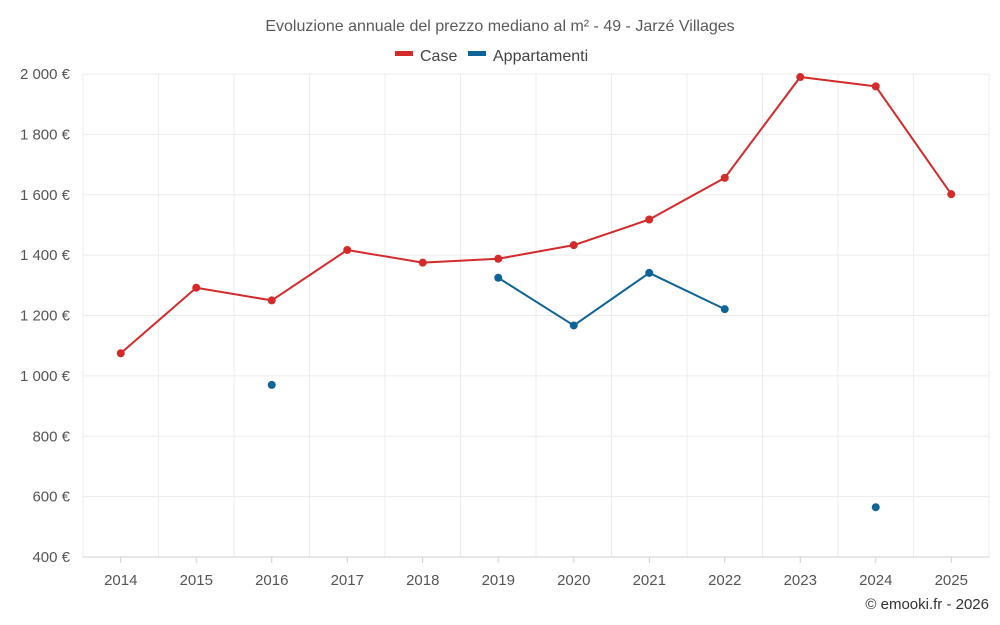  Describe the element at coordinates (271, 580) in the screenshot. I see `x-tick-label: 2016` at that location.